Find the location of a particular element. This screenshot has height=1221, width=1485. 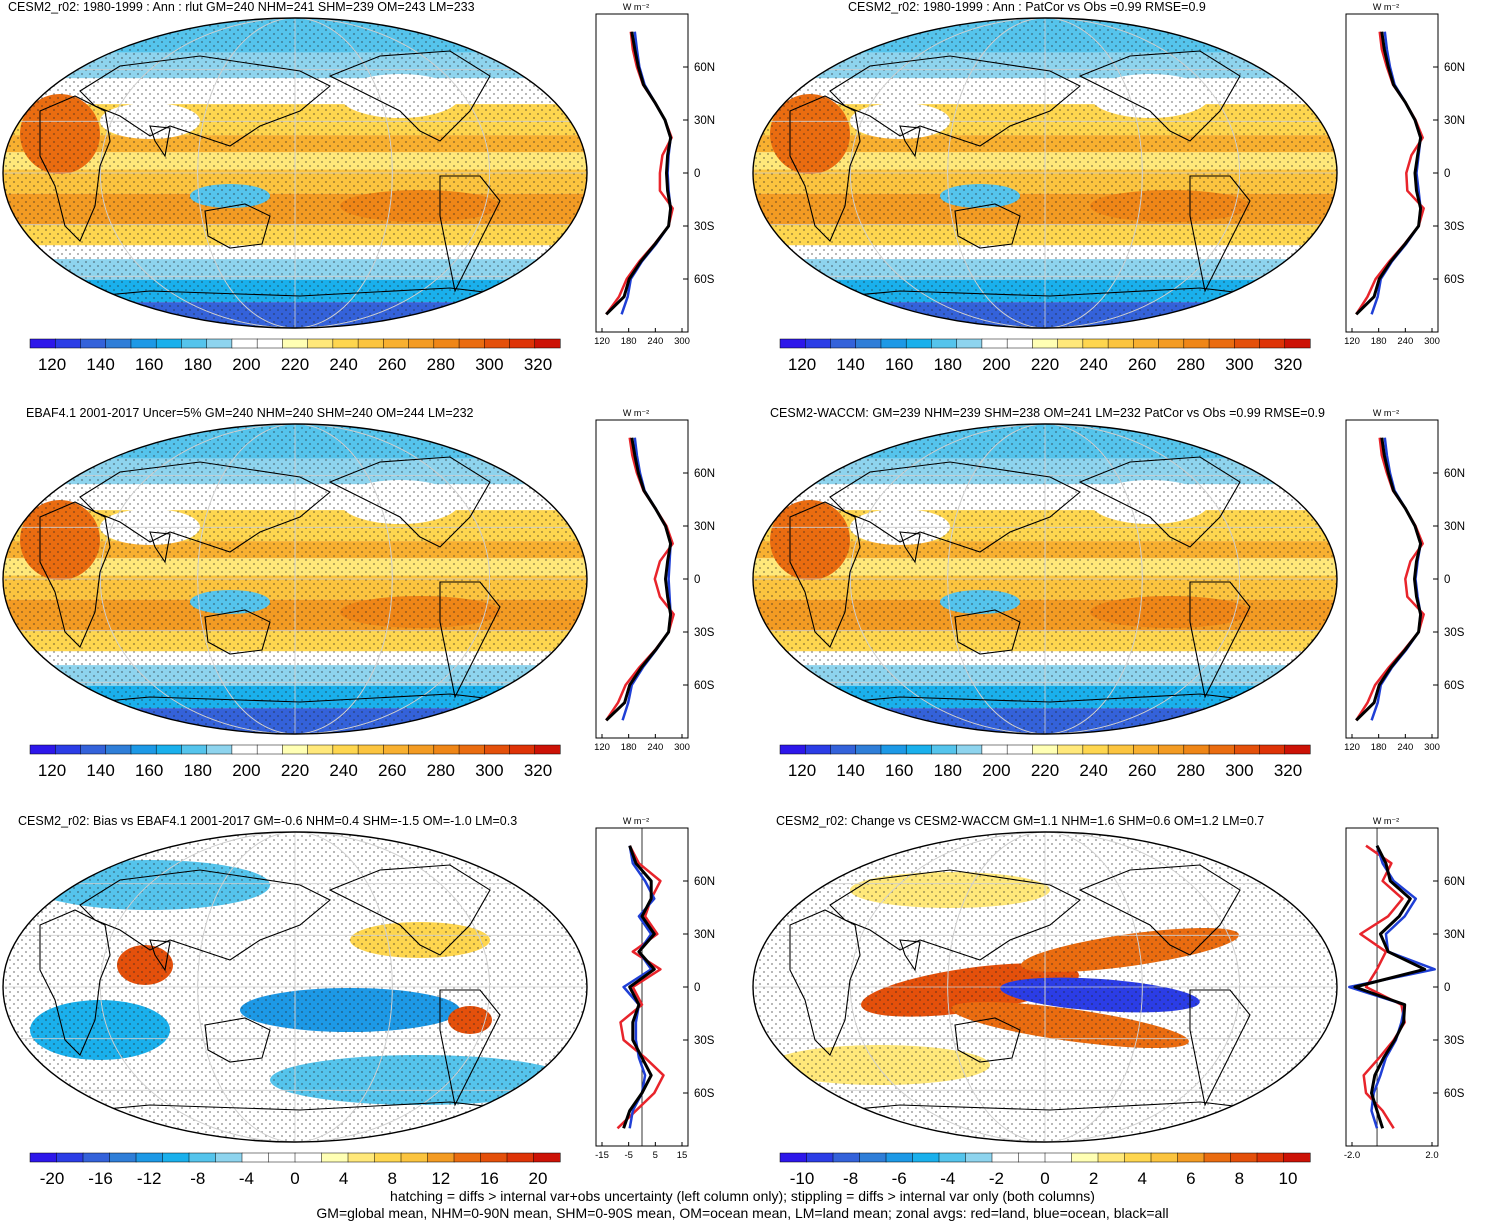

colorbar-label: 16 is located at coordinates (489, 1178).